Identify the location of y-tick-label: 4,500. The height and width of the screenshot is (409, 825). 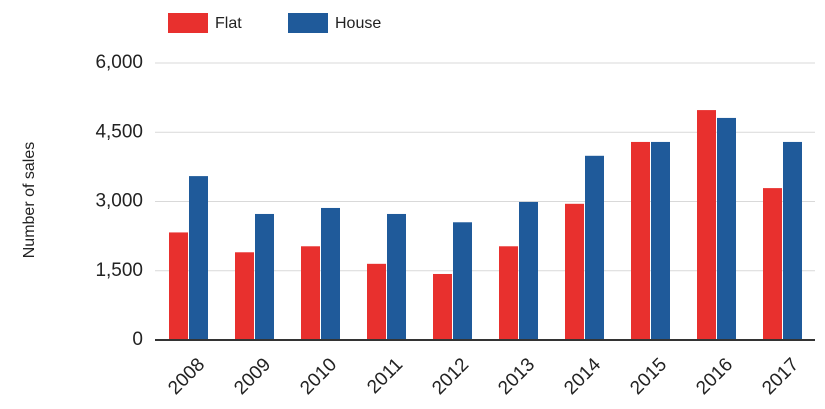
(119, 131).